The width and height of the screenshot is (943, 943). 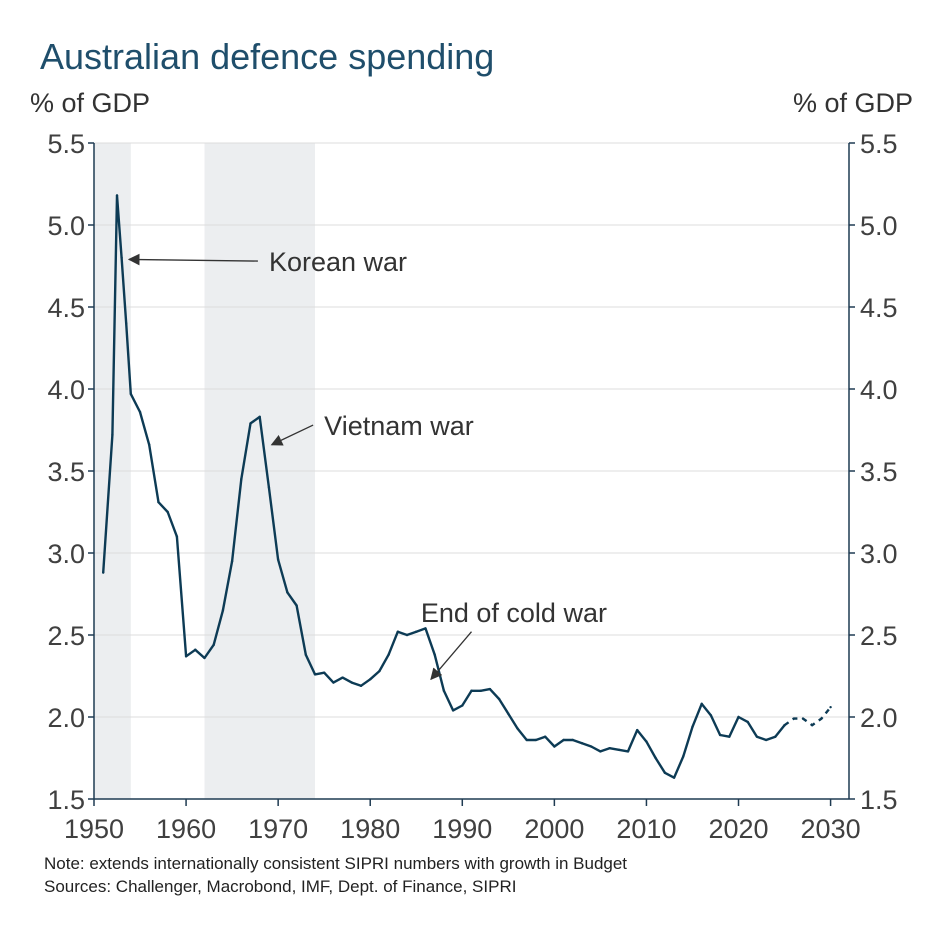 I want to click on chart-title: Australian defence spending, so click(x=267, y=56).